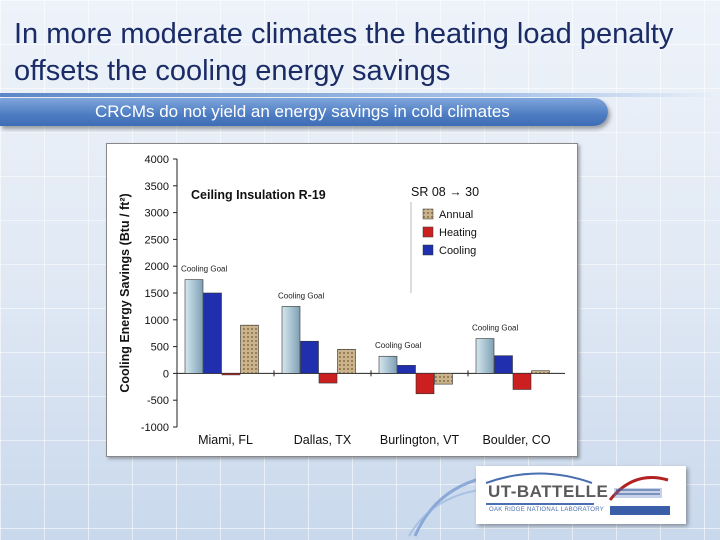 The height and width of the screenshot is (540, 720). Describe the element at coordinates (516, 440) in the screenshot. I see `x-category-label: Boulder, CO` at that location.